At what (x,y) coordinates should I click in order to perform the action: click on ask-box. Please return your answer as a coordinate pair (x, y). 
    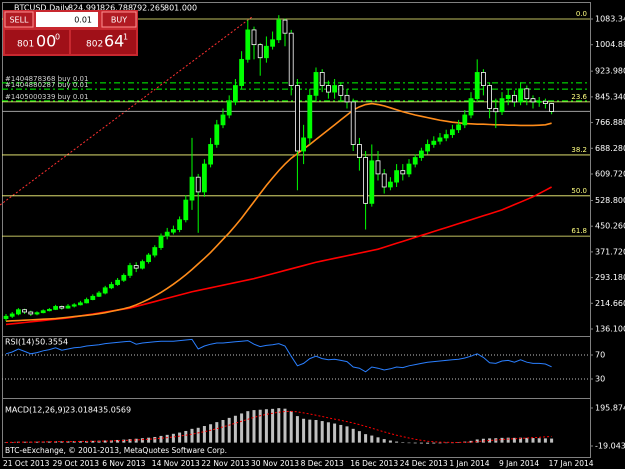
    Looking at the image, I should click on (103, 42).